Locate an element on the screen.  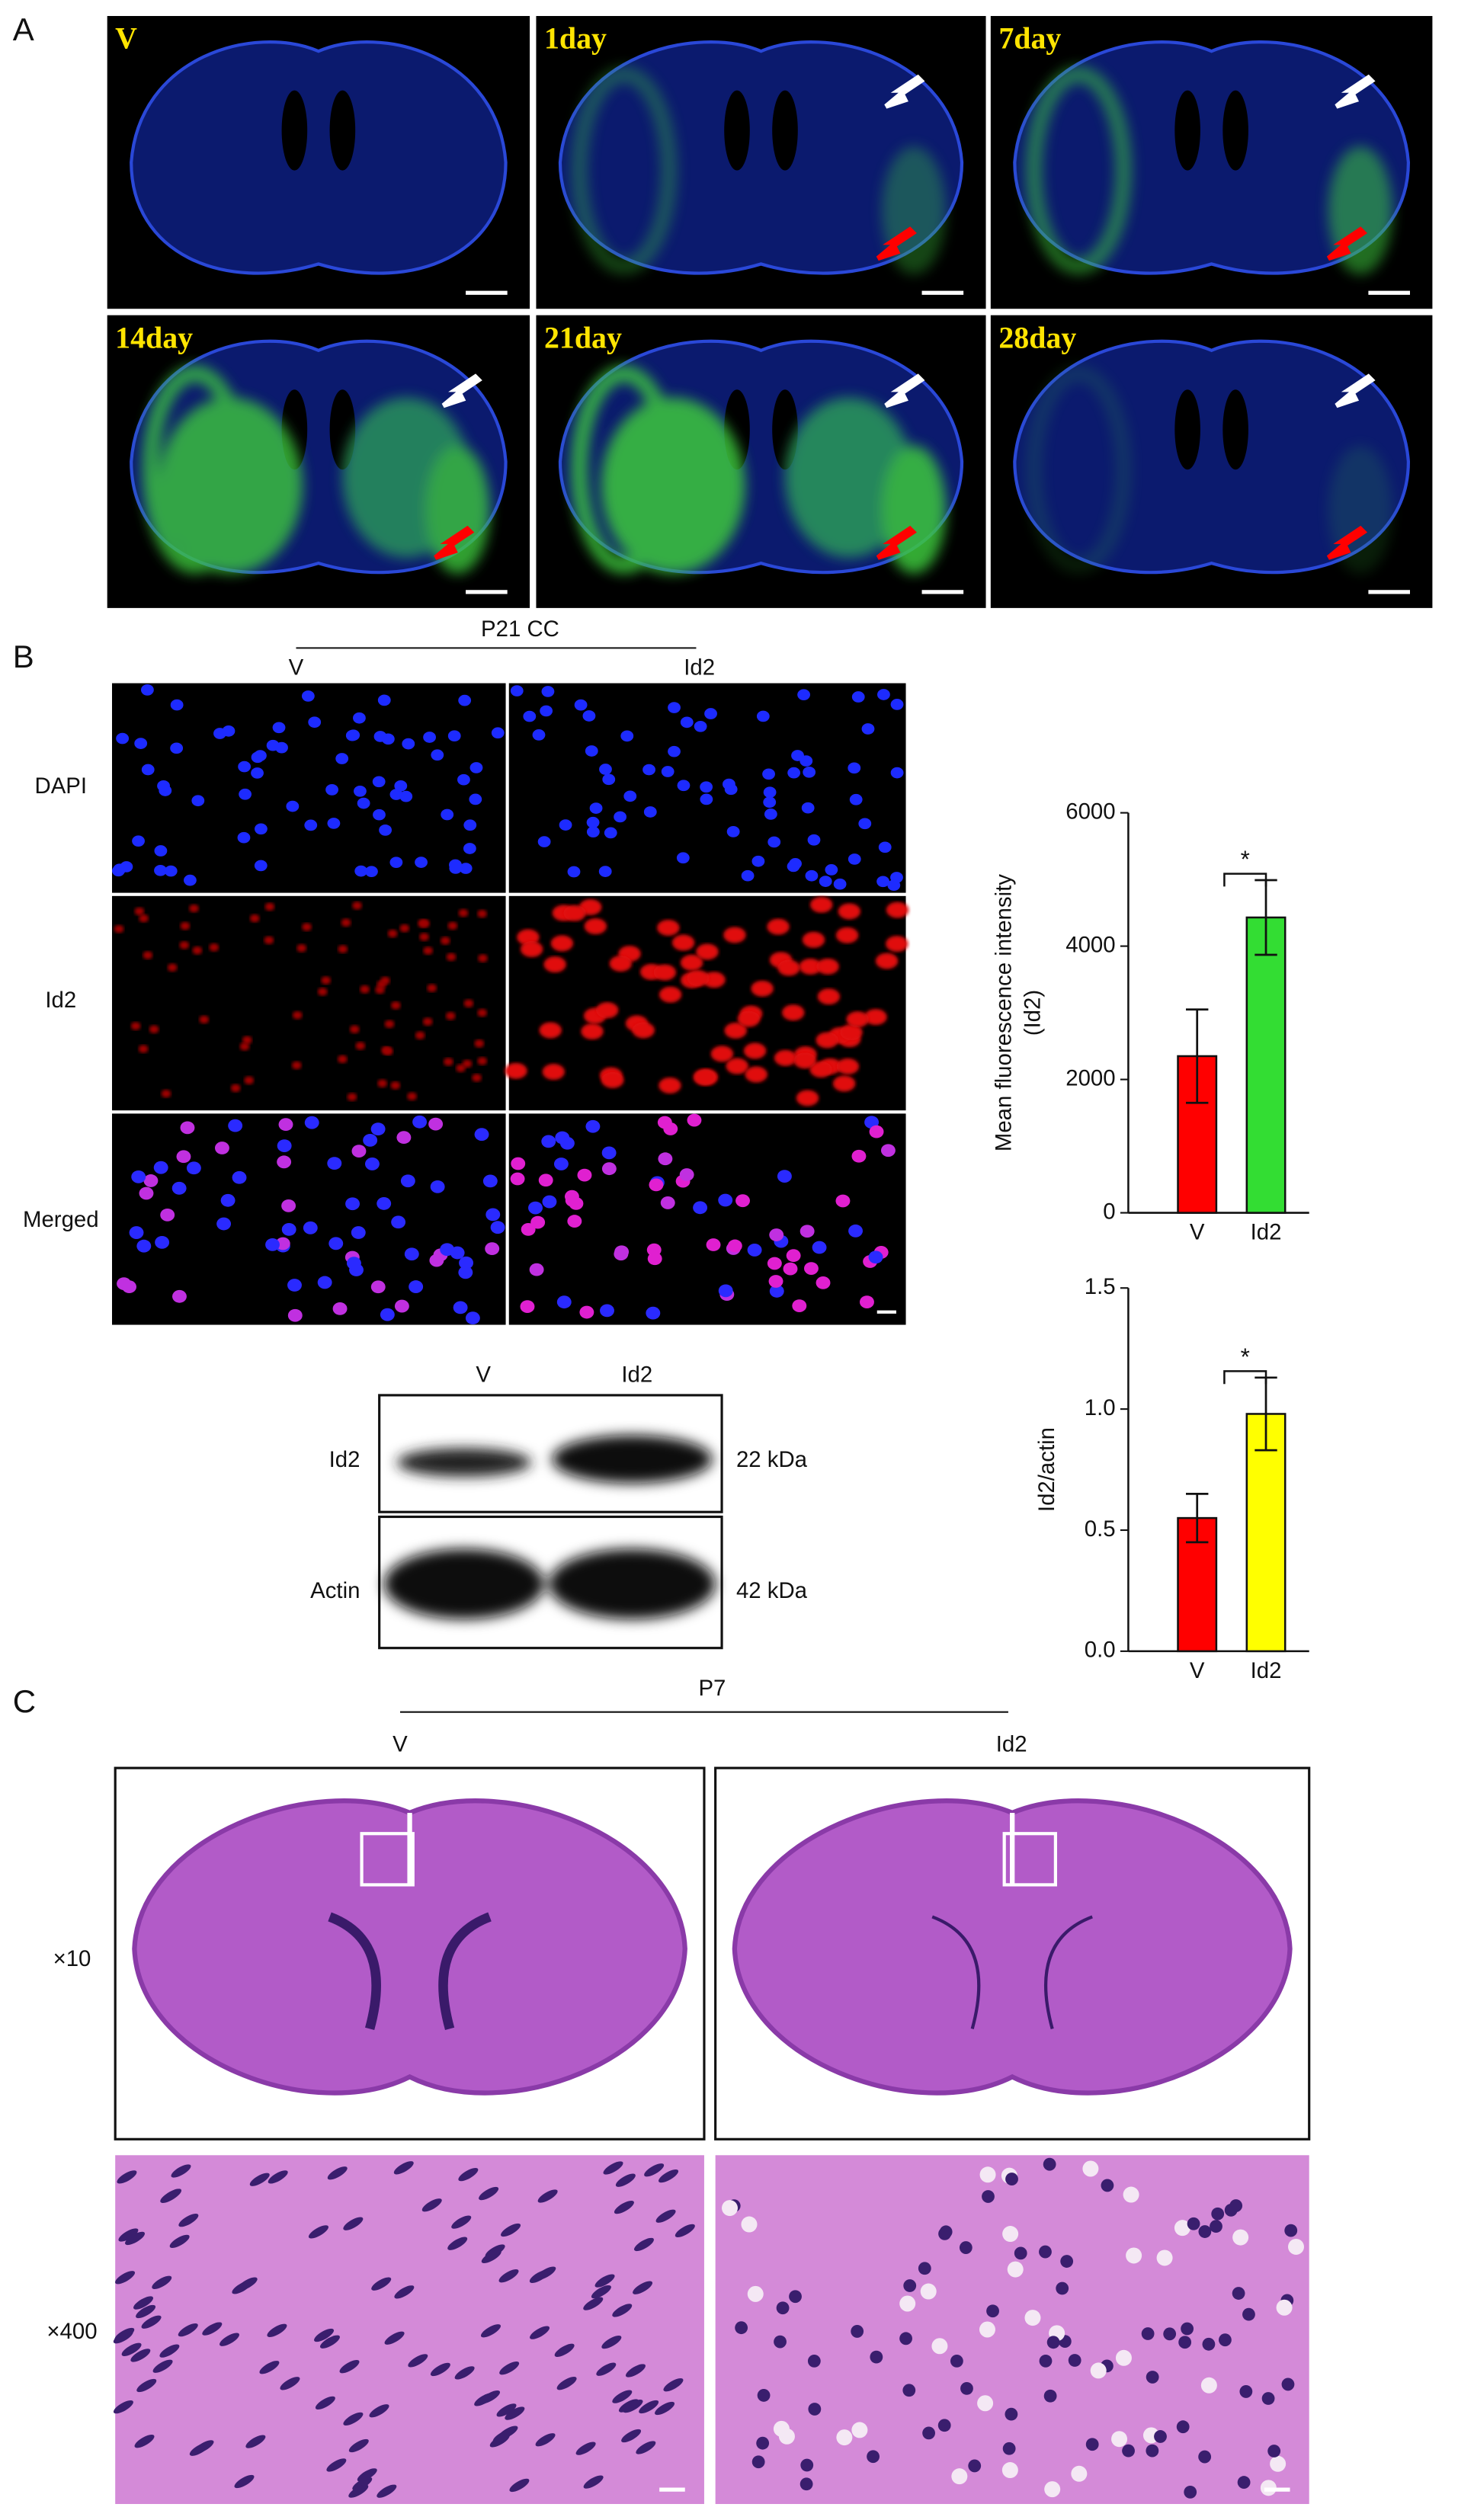
inset-box is located at coordinates (387, 1859).